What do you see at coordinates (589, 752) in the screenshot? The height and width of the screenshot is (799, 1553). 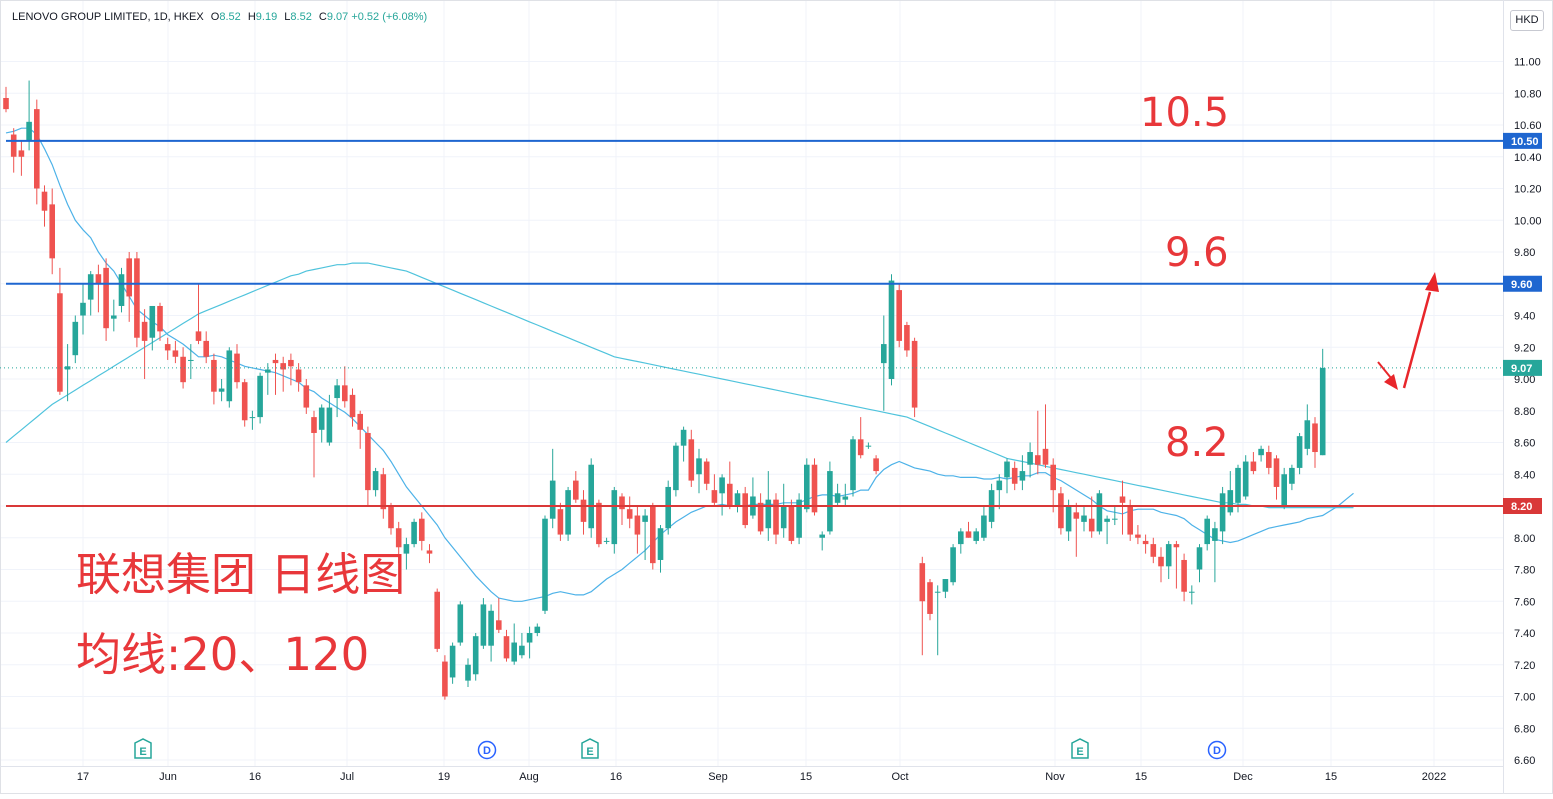 I see `earnings-marker-label: E` at bounding box center [589, 752].